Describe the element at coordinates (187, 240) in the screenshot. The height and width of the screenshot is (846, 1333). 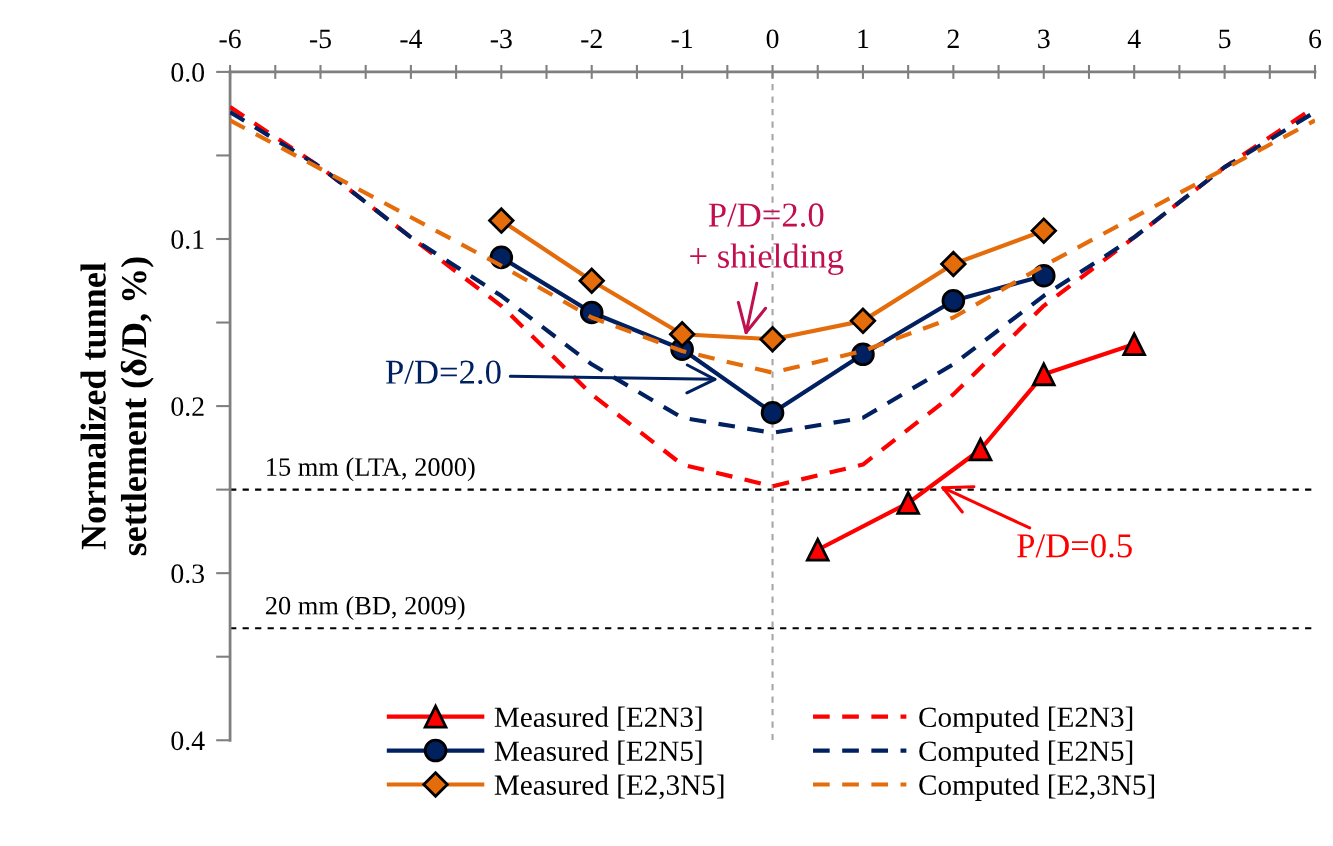
I see `y-tick-label: 0.1` at that location.